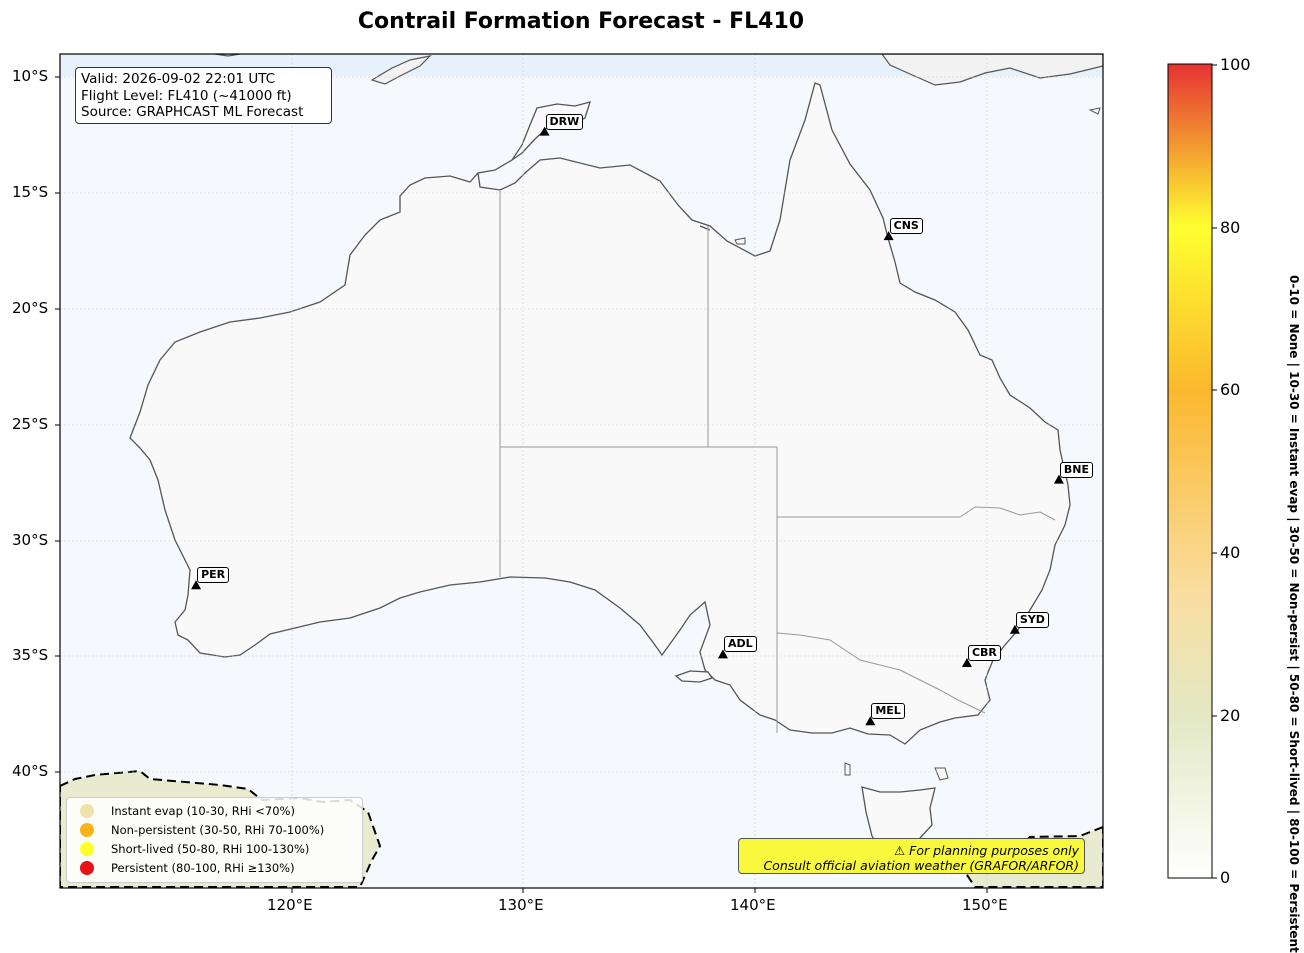 This screenshot has width=1304, height=953. I want to click on airport-marker-per, so click(196, 585).